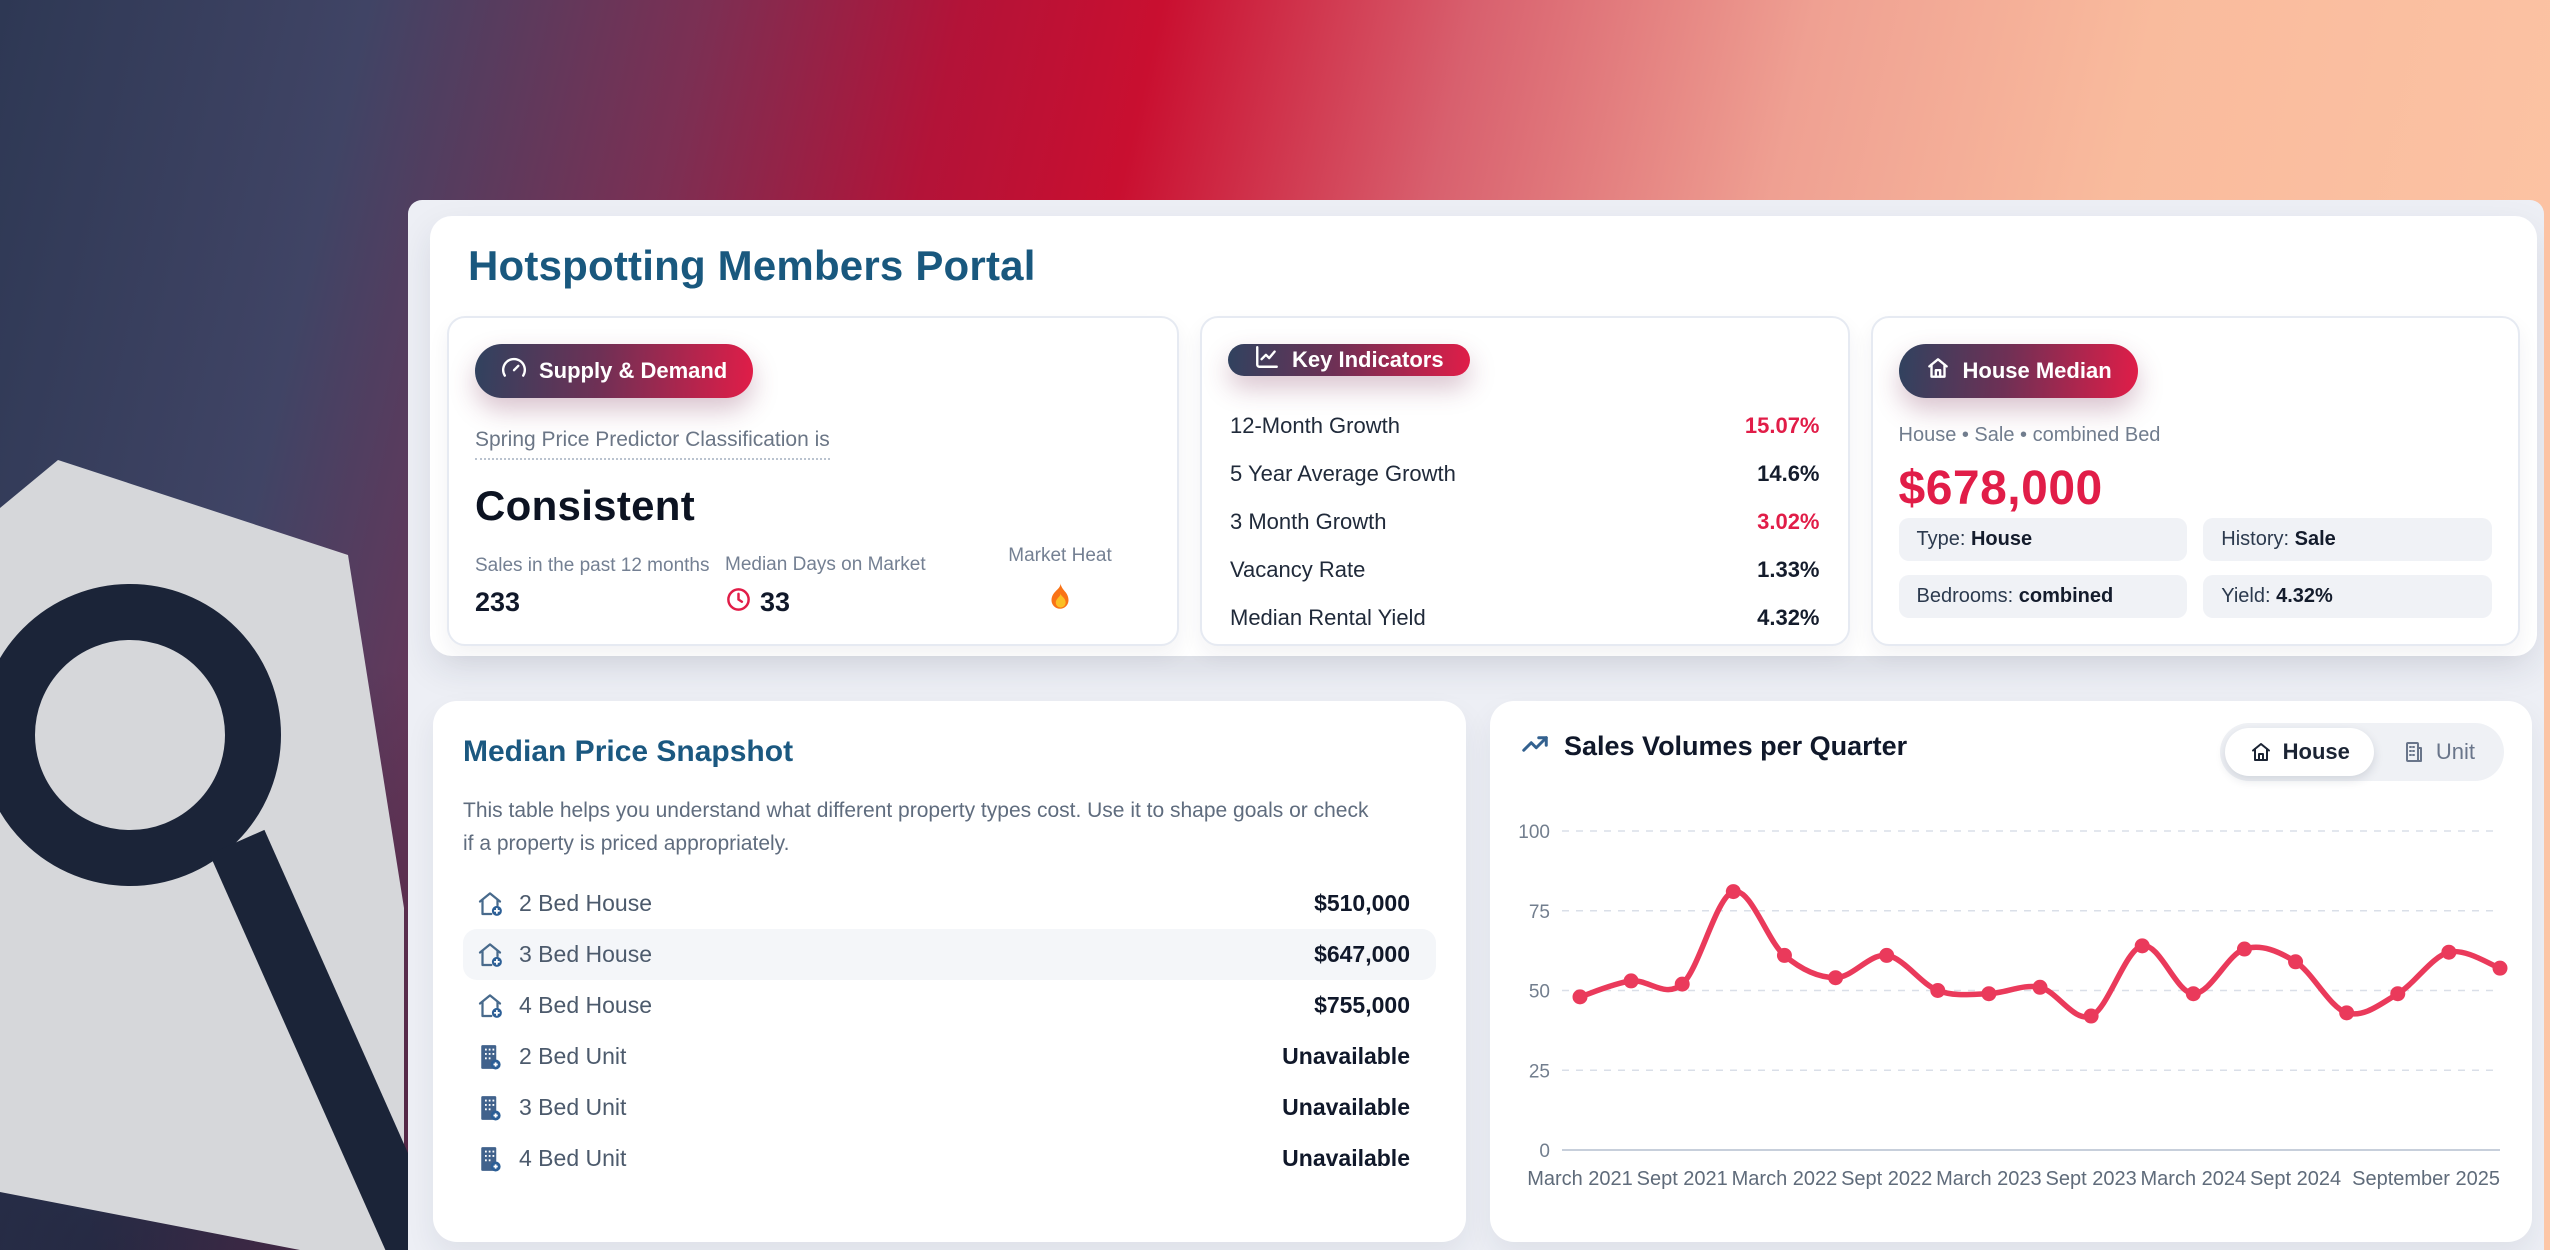  I want to click on row-label: 4 Bed House, so click(585, 1005).